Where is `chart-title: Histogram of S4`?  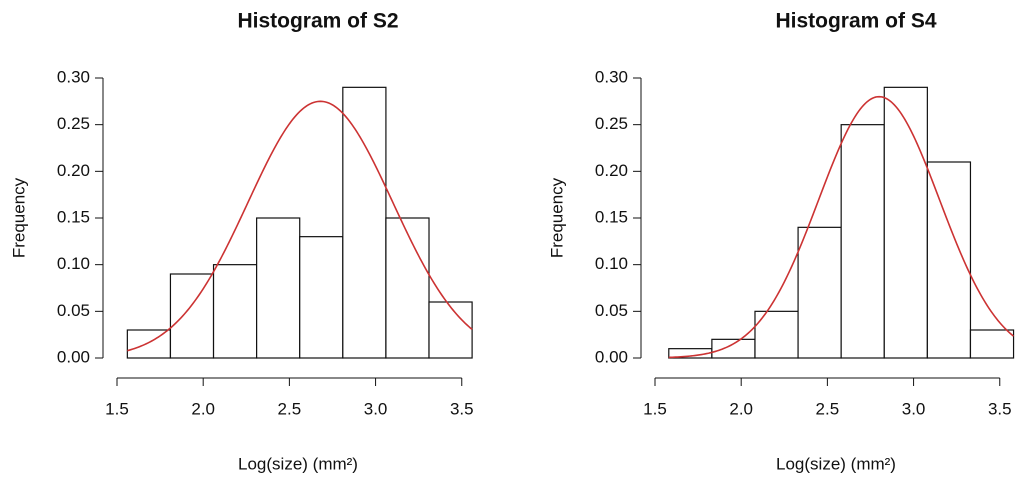
chart-title: Histogram of S4 is located at coordinates (855, 21).